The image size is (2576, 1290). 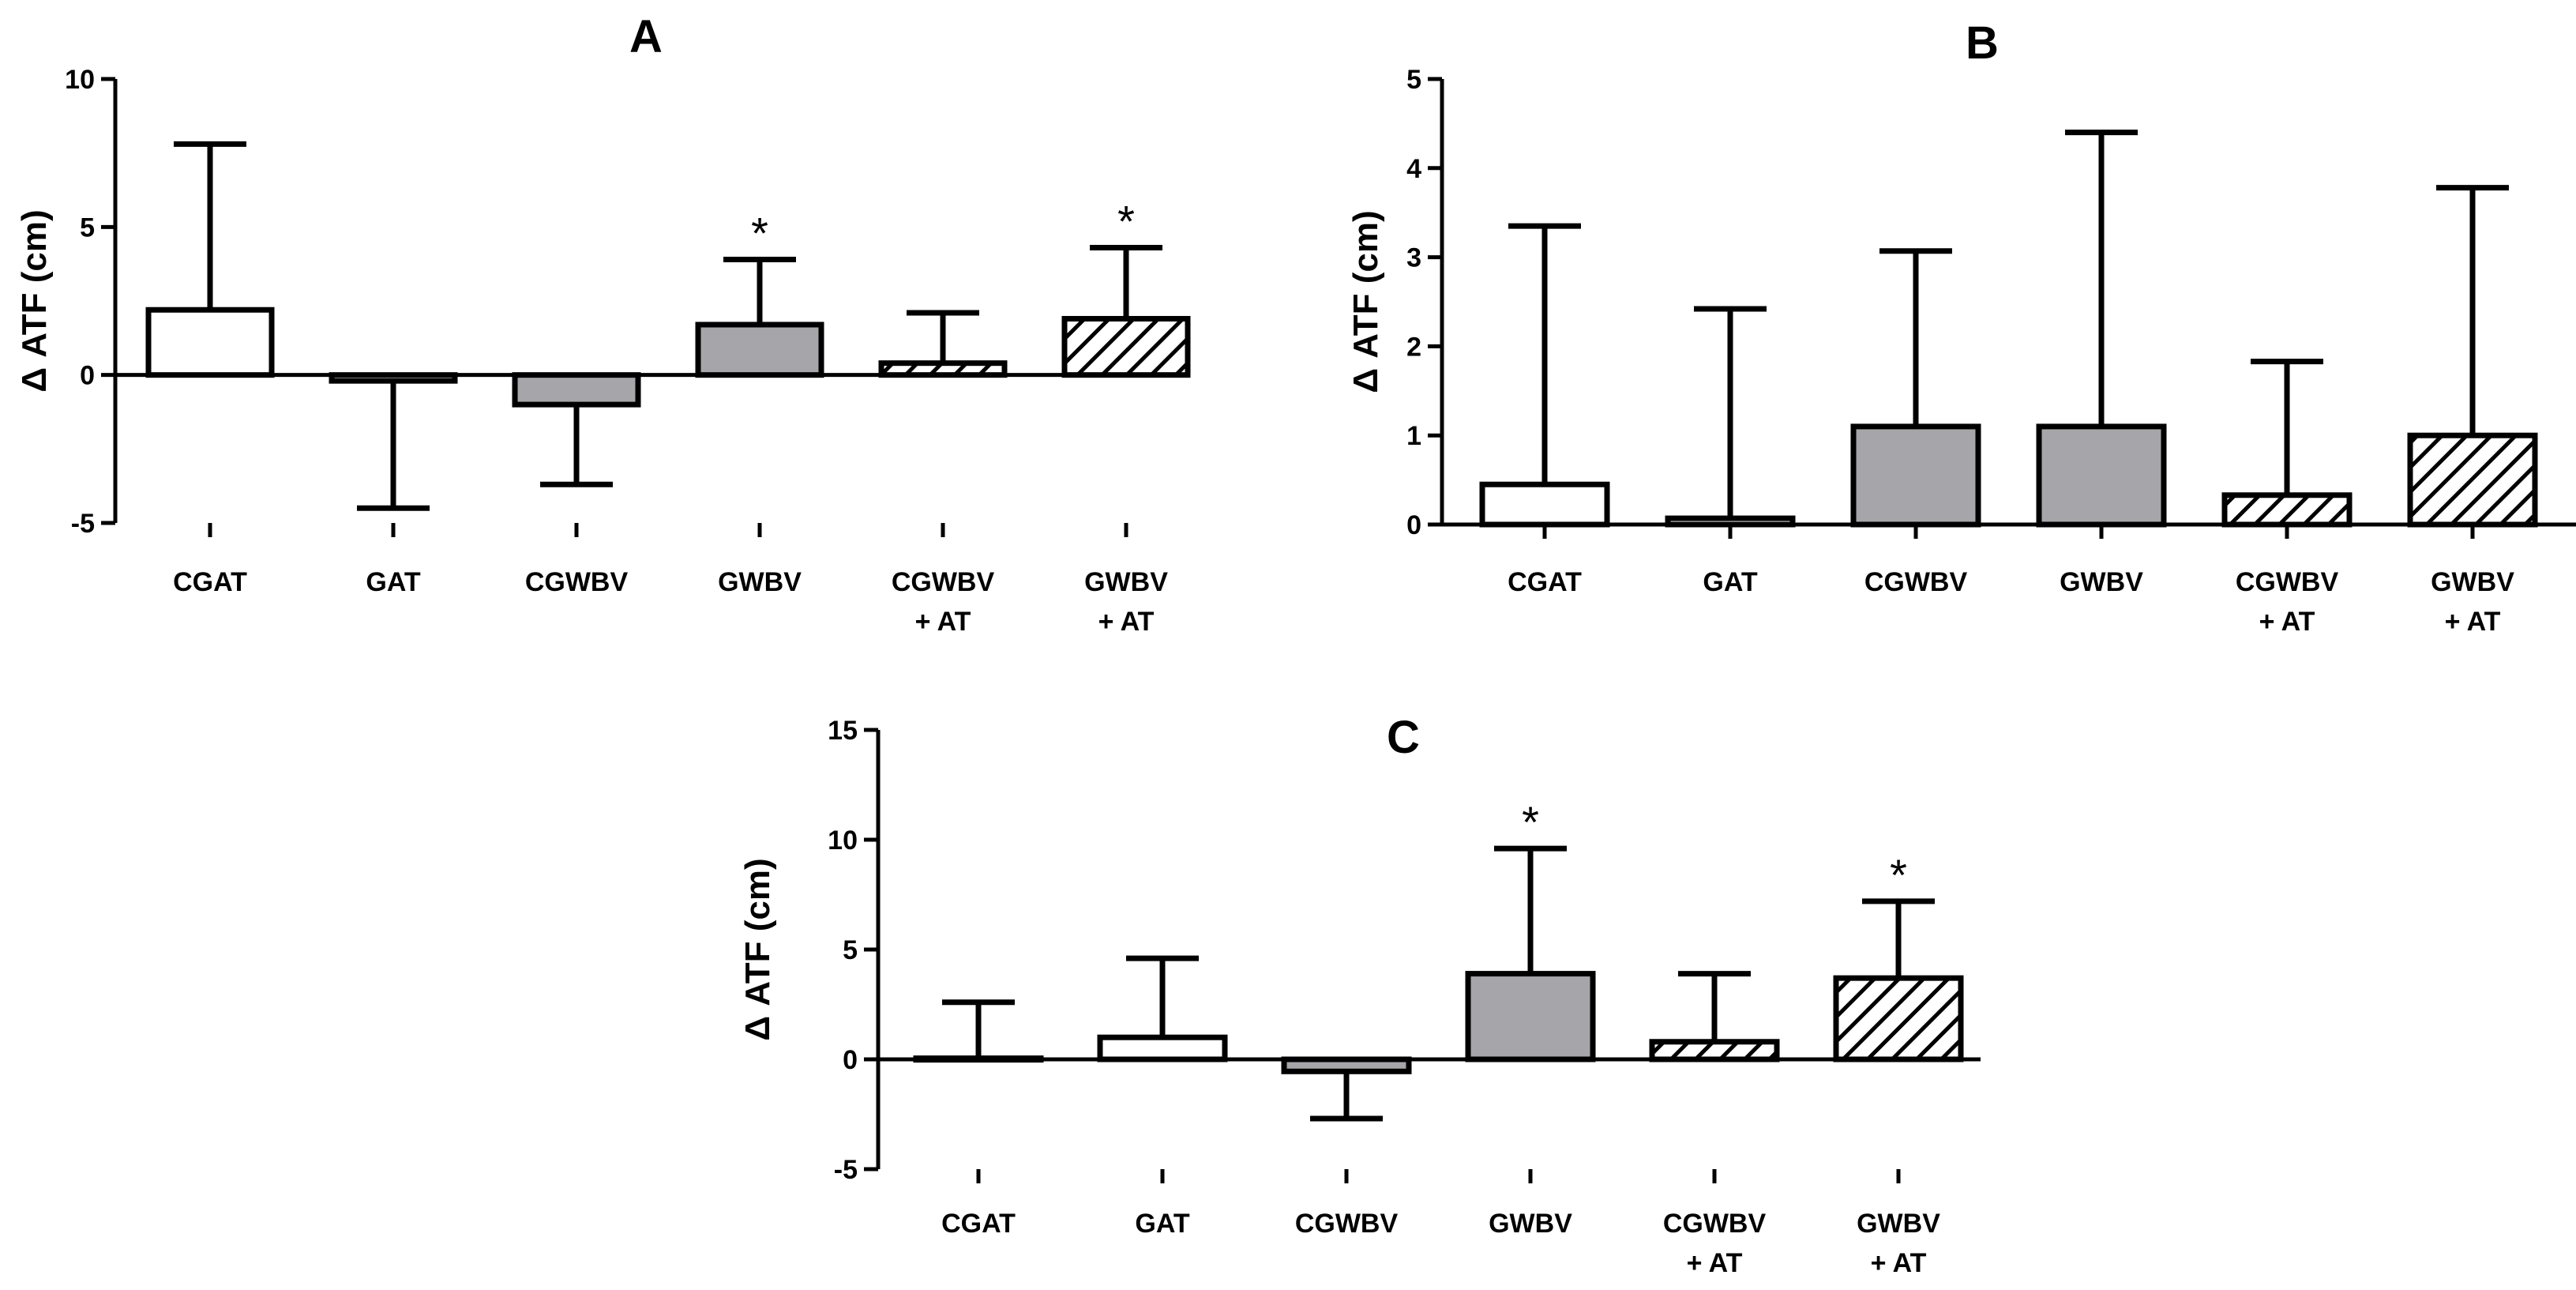 What do you see at coordinates (646, 36) in the screenshot?
I see `chart-title: A` at bounding box center [646, 36].